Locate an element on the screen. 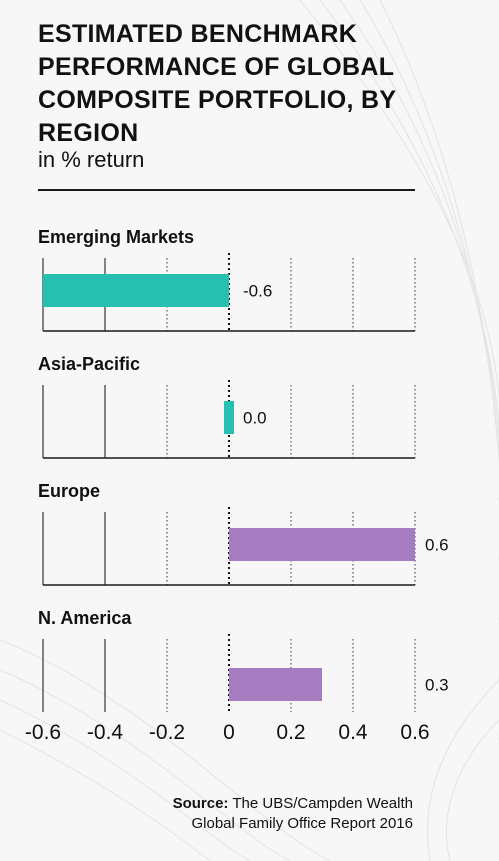 The height and width of the screenshot is (861, 499). x-tick-label: -0.2 is located at coordinates (167, 732).